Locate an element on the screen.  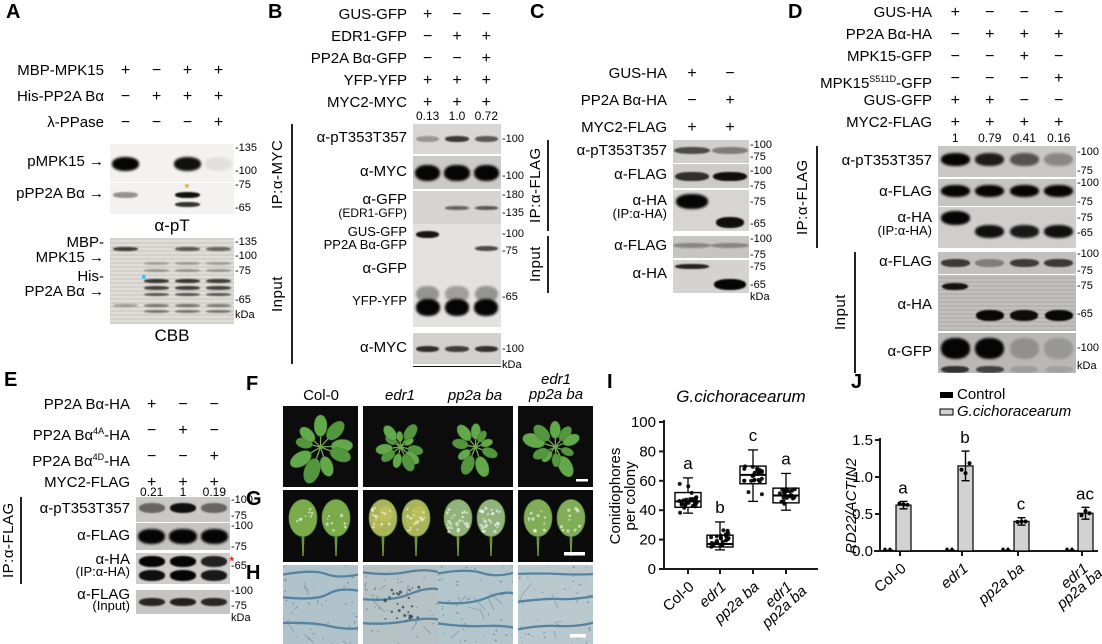
trypan-blue-micrograph-svg is located at coordinates (558, 604).